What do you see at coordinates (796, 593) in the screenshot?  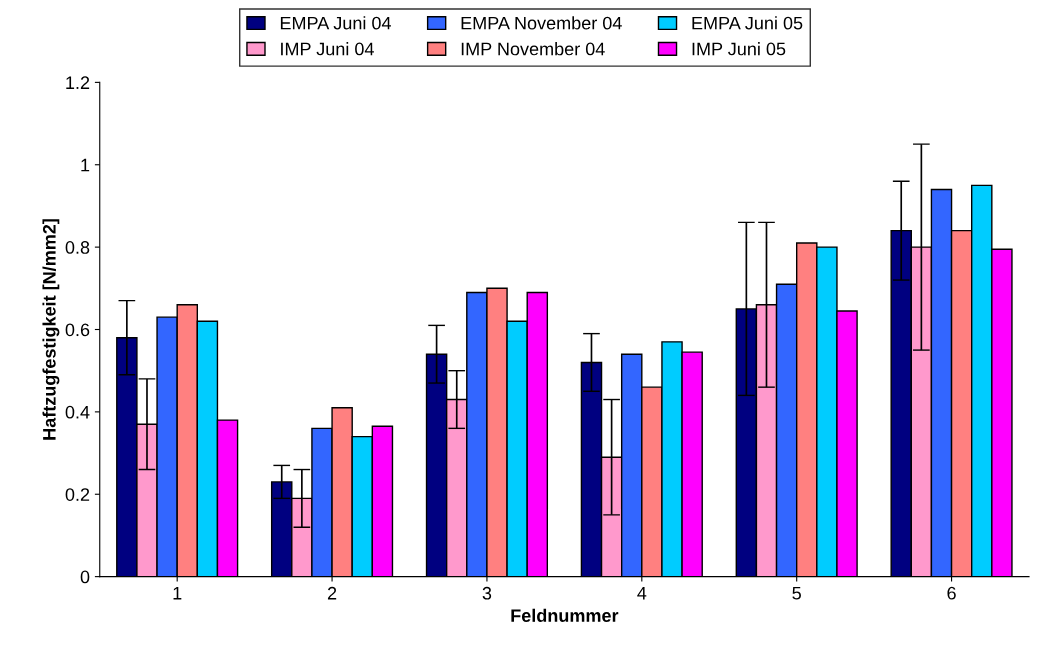 I see `x-tick-label: 5` at bounding box center [796, 593].